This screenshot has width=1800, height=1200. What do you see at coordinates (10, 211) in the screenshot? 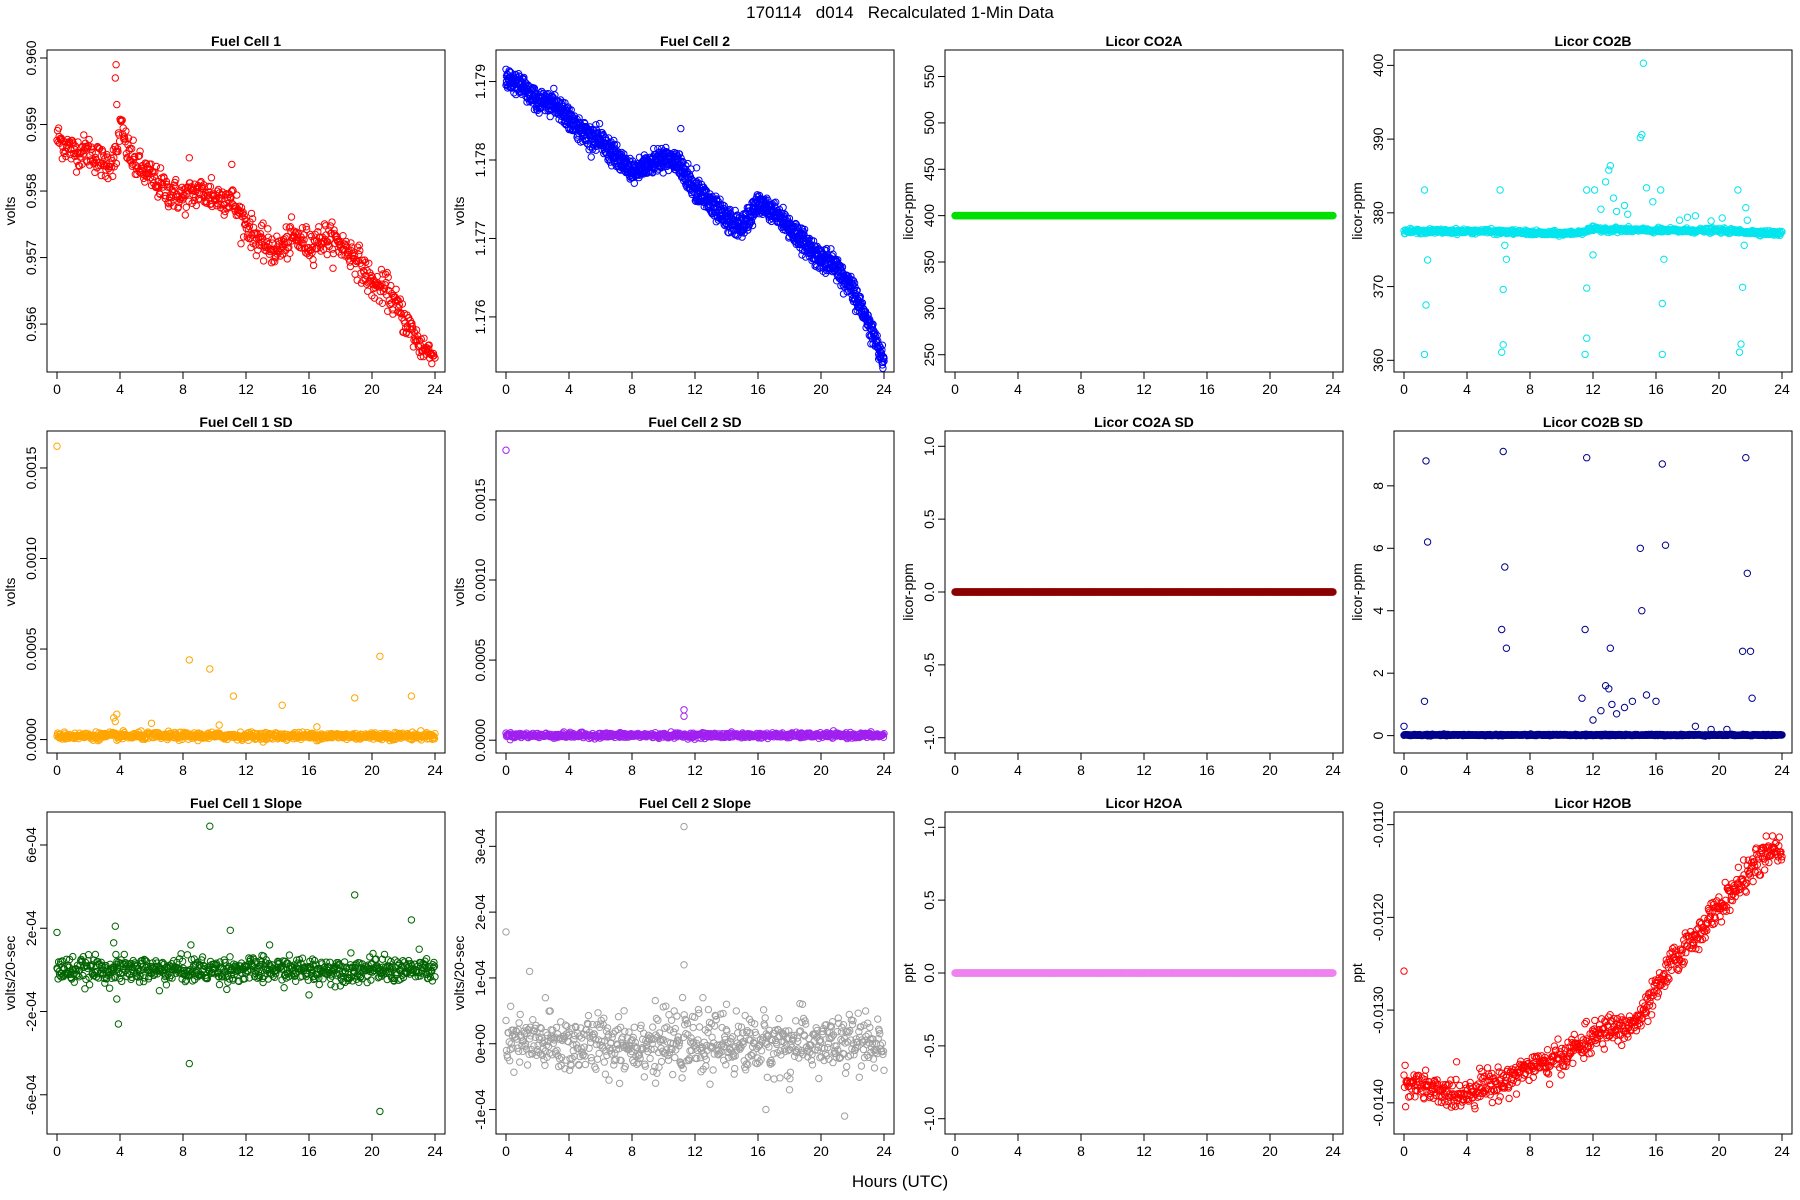
I see `y-axis-label: volts` at bounding box center [10, 211].